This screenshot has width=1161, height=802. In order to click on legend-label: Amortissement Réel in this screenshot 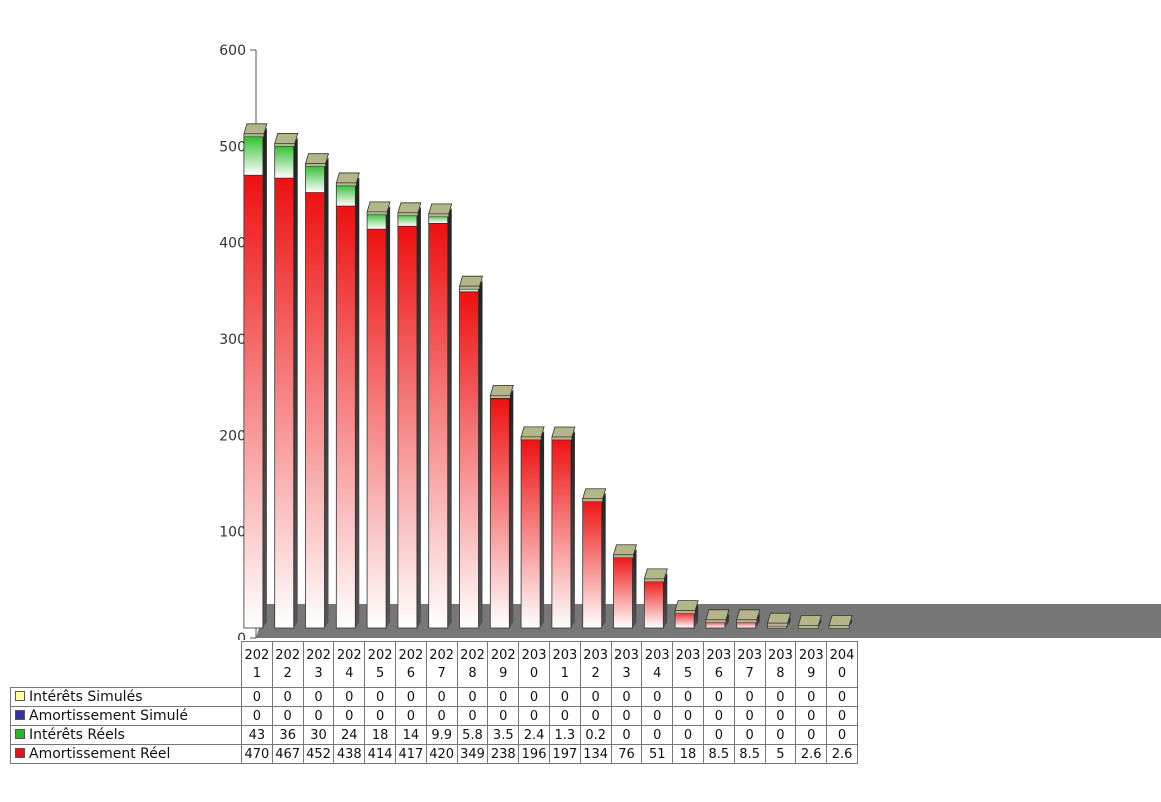, I will do `click(100, 753)`.